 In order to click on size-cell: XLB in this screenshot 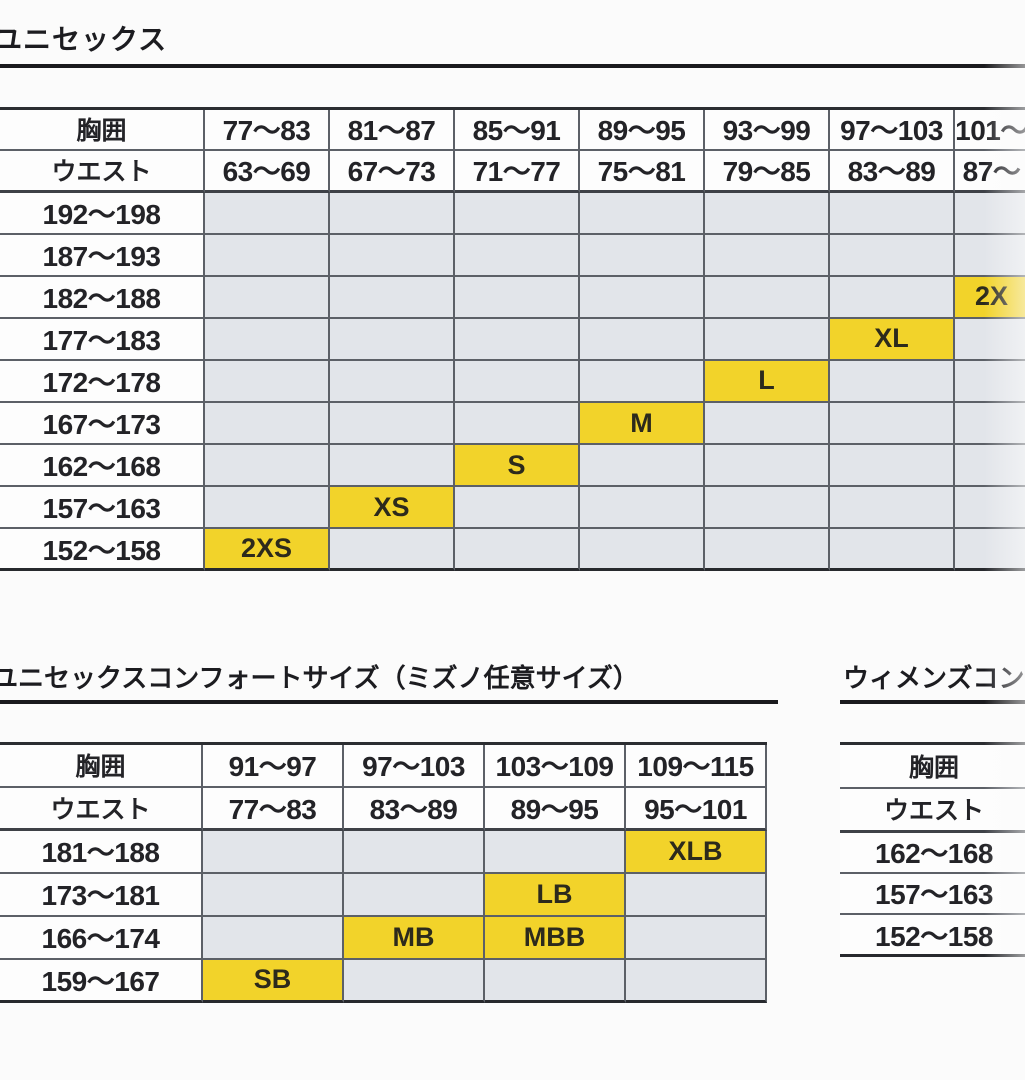, I will do `click(696, 852)`.